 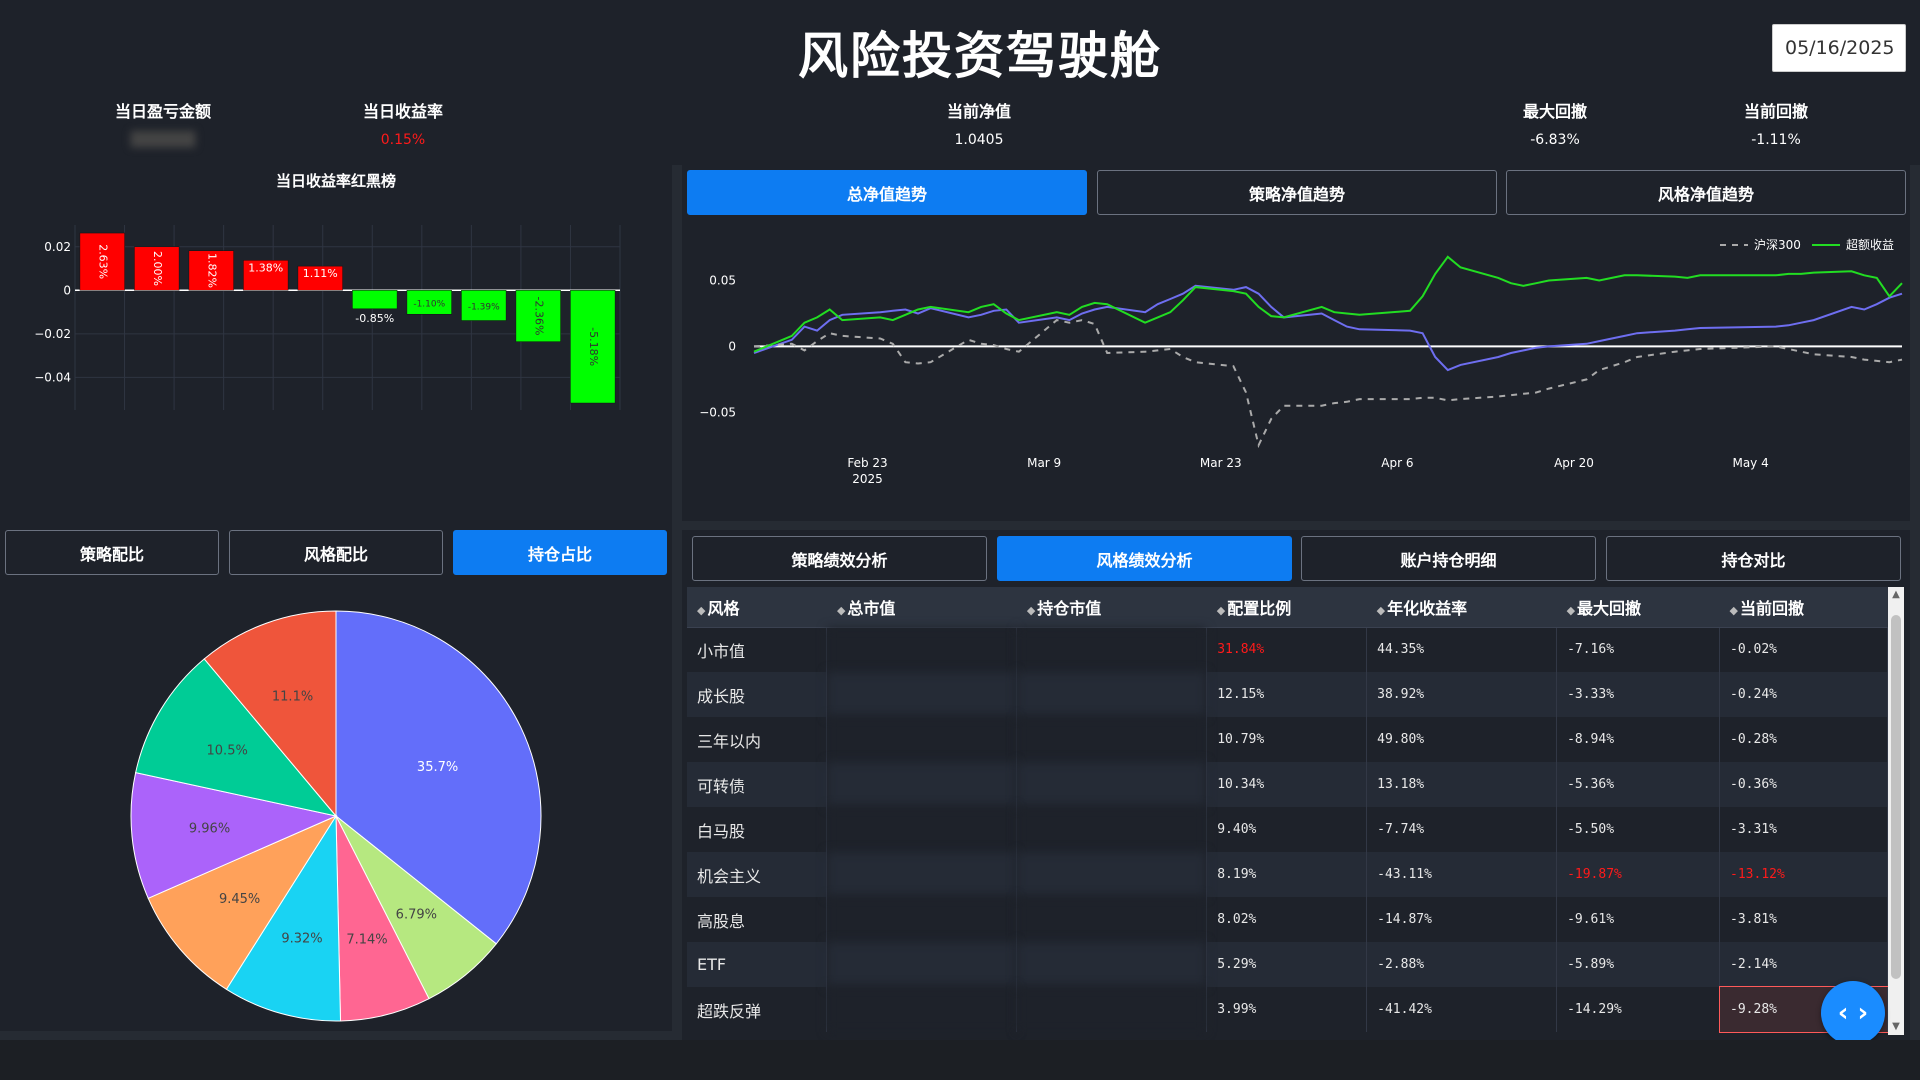 I want to click on tab-holding-compare: 持仓对比, so click(x=1753, y=558).